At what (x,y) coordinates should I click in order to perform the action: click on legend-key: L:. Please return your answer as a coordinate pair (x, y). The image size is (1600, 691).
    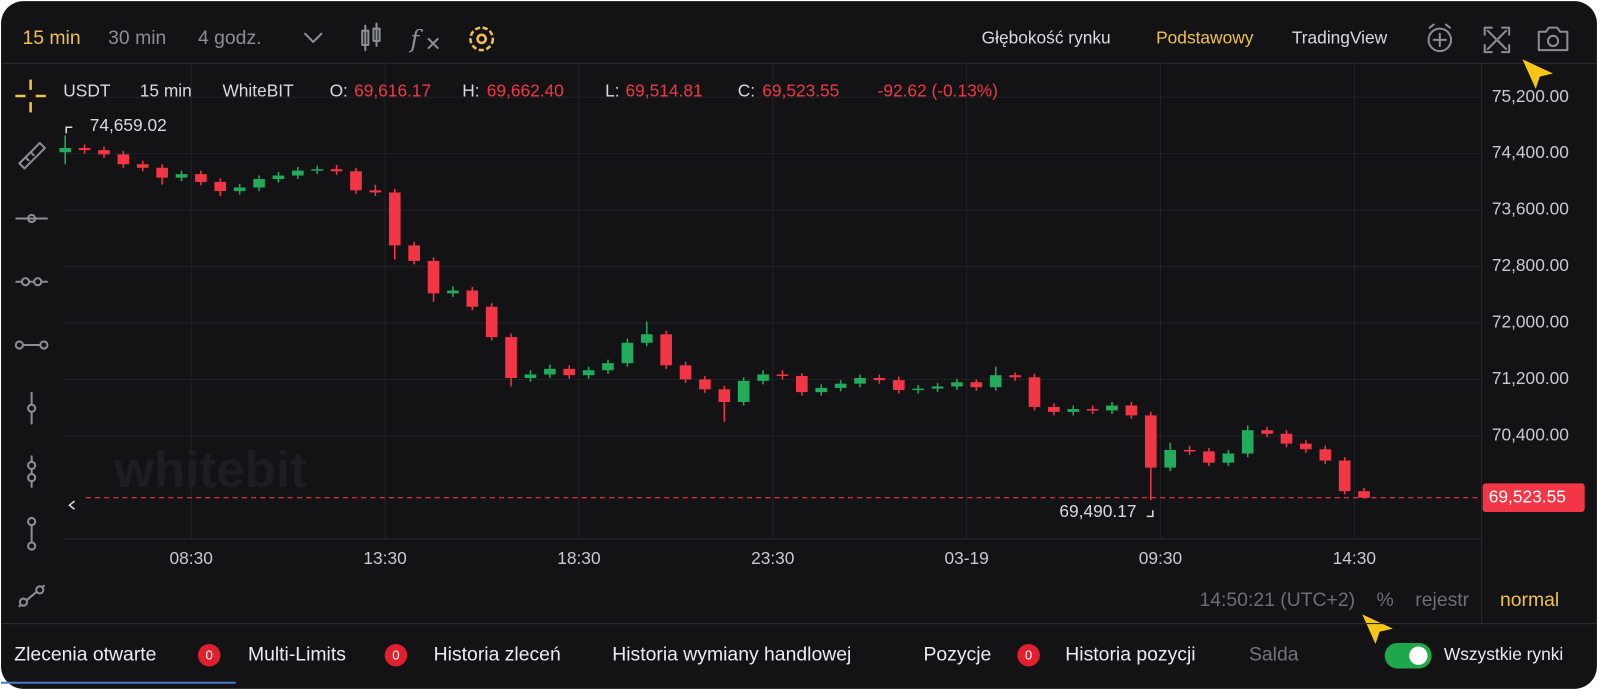
    Looking at the image, I should click on (612, 91).